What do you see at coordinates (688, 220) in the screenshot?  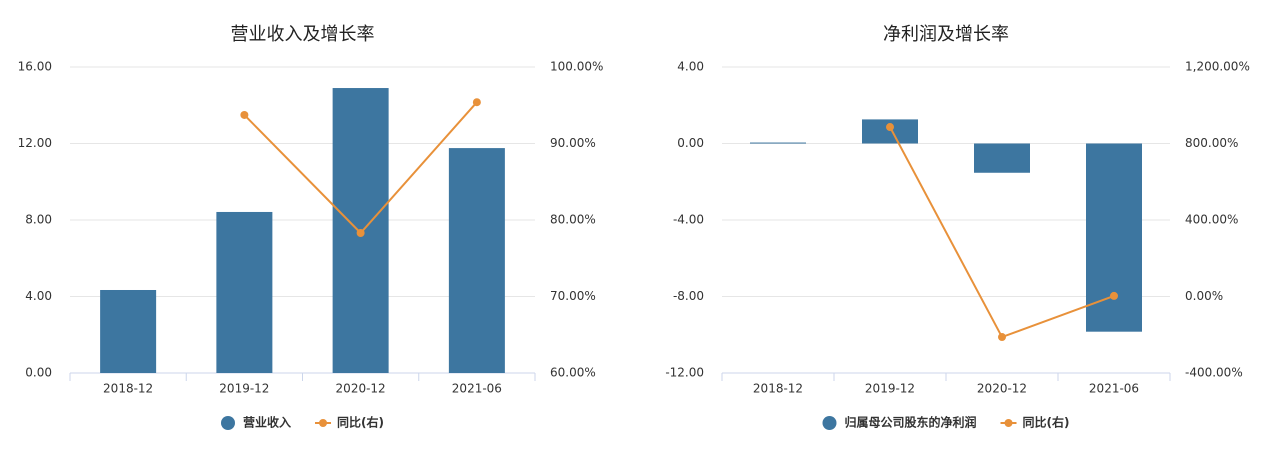 I see `y-tick-label: -4.00` at bounding box center [688, 220].